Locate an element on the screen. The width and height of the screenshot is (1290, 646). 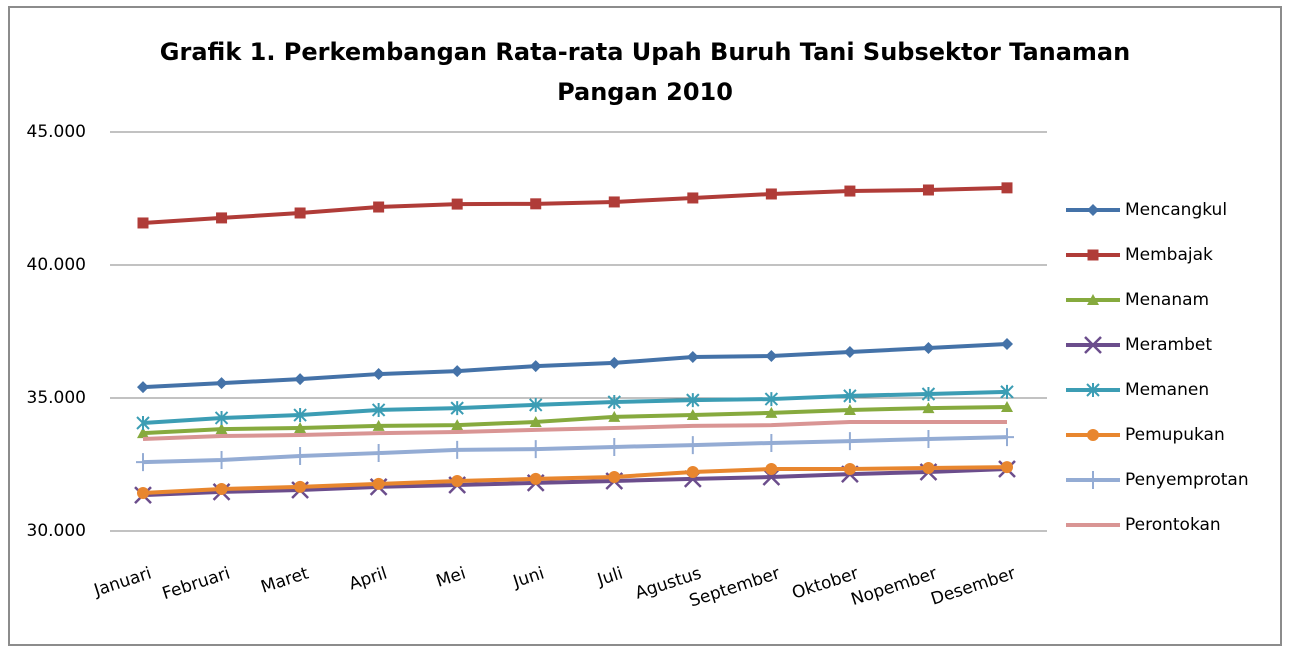
legend-item: Memanen is located at coordinates (1137, 390).